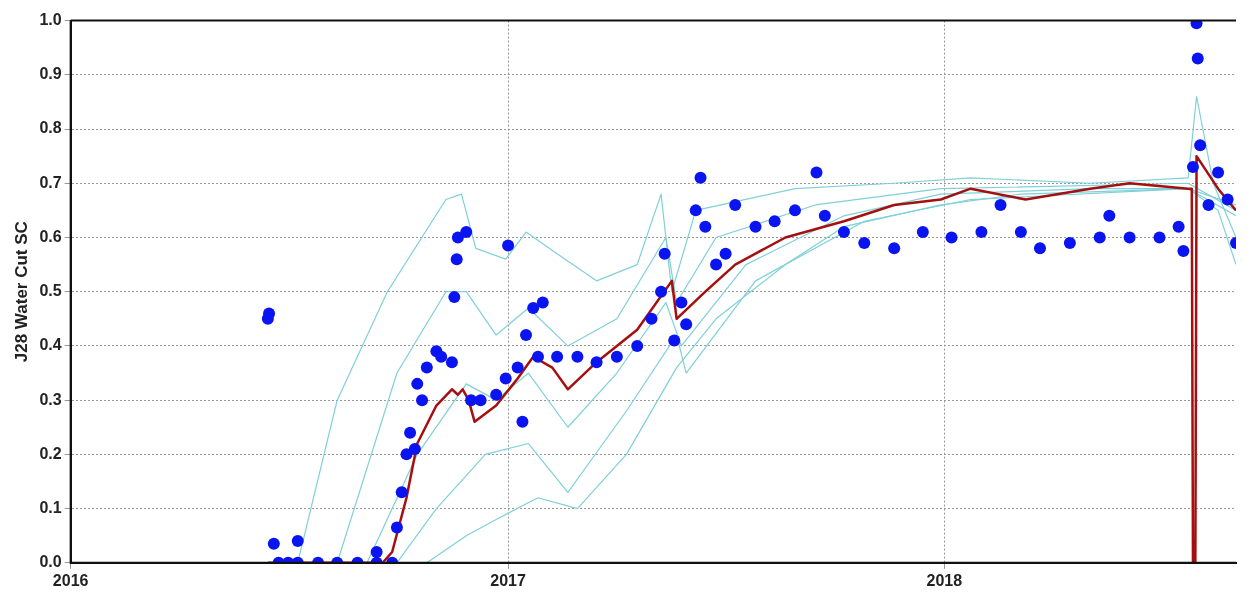 This screenshot has width=1252, height=602. Describe the element at coordinates (944, 580) in the screenshot. I see `x-tick-label: 2018` at that location.